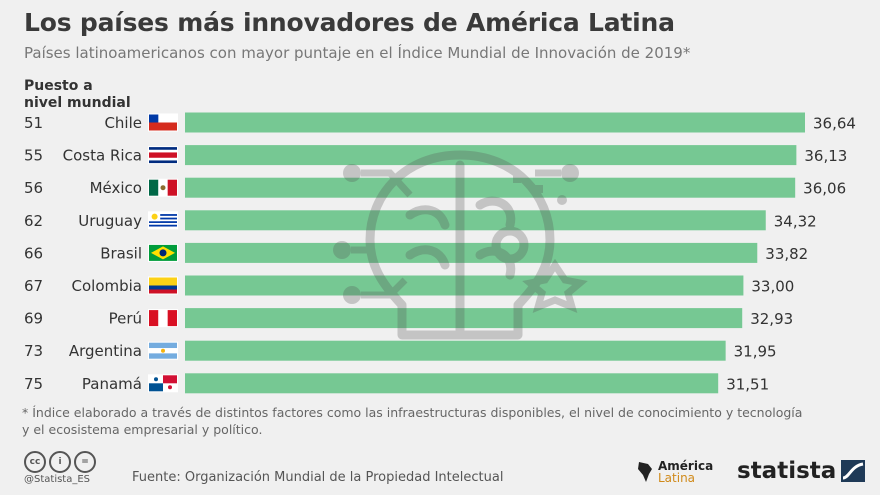 This screenshot has height=495, width=880. Describe the element at coordinates (786, 254) in the screenshot. I see `value-label: 33,82` at that location.